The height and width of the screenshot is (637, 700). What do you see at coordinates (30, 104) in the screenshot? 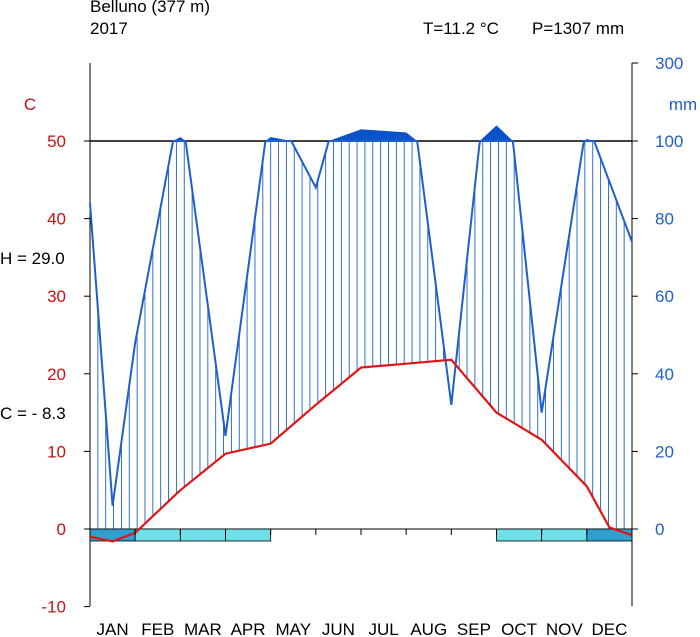
I see `left-axis-unit: C` at bounding box center [30, 104].